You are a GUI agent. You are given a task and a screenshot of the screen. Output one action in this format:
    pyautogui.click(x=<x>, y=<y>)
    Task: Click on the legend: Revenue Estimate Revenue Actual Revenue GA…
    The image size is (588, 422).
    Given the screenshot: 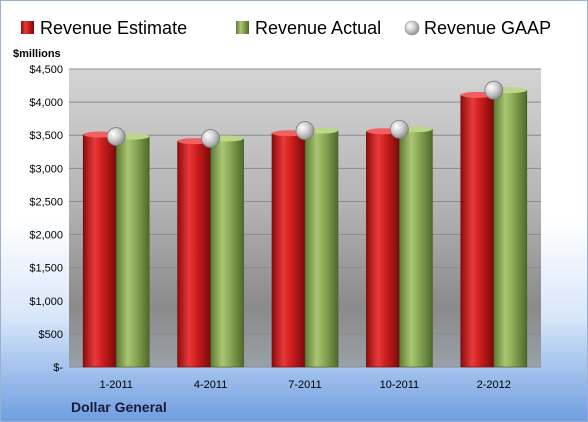 What is the action you would take?
    pyautogui.click(x=286, y=28)
    